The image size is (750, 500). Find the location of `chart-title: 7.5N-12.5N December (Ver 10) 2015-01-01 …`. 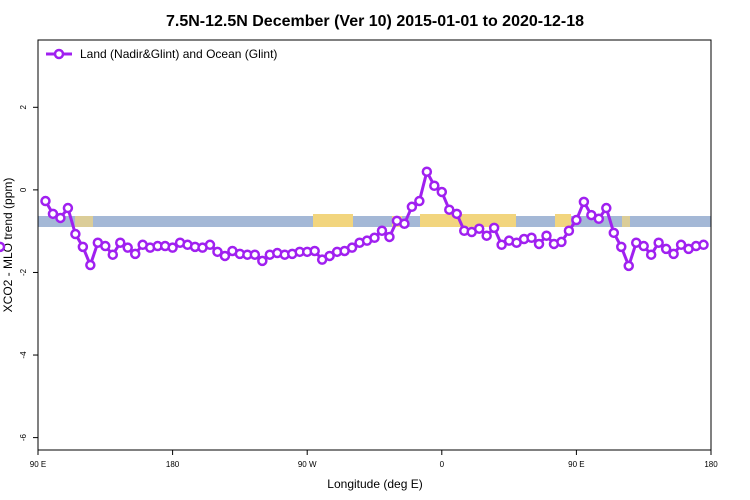

chart-title: 7.5N-12.5N December (Ver 10) 2015-01-01 … is located at coordinates (375, 21).